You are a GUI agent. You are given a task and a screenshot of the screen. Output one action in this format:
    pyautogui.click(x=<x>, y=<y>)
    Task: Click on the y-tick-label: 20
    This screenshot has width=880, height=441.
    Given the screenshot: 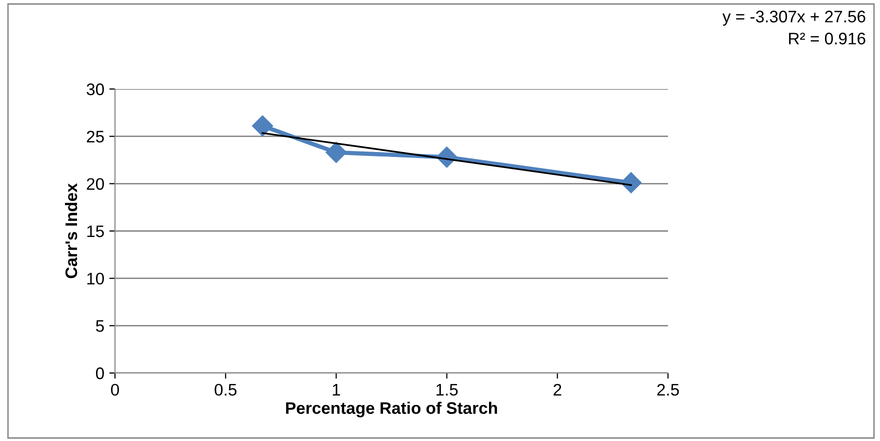 What is the action you would take?
    pyautogui.click(x=95, y=184)
    